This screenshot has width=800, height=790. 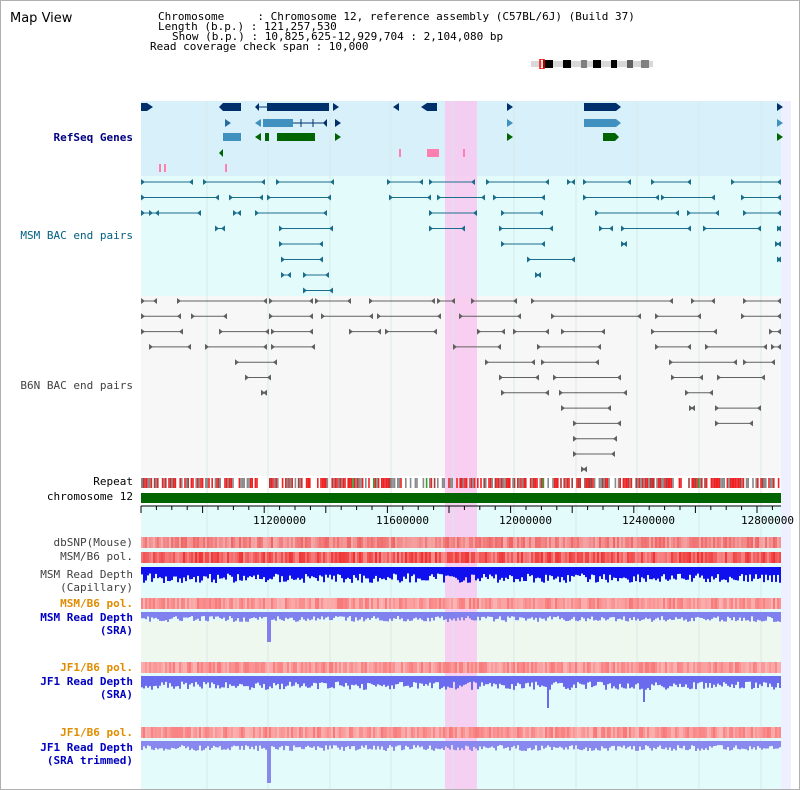 What do you see at coordinates (76, 385) in the screenshot?
I see `track-label-b6n-bac: B6N BAC end pairs` at bounding box center [76, 385].